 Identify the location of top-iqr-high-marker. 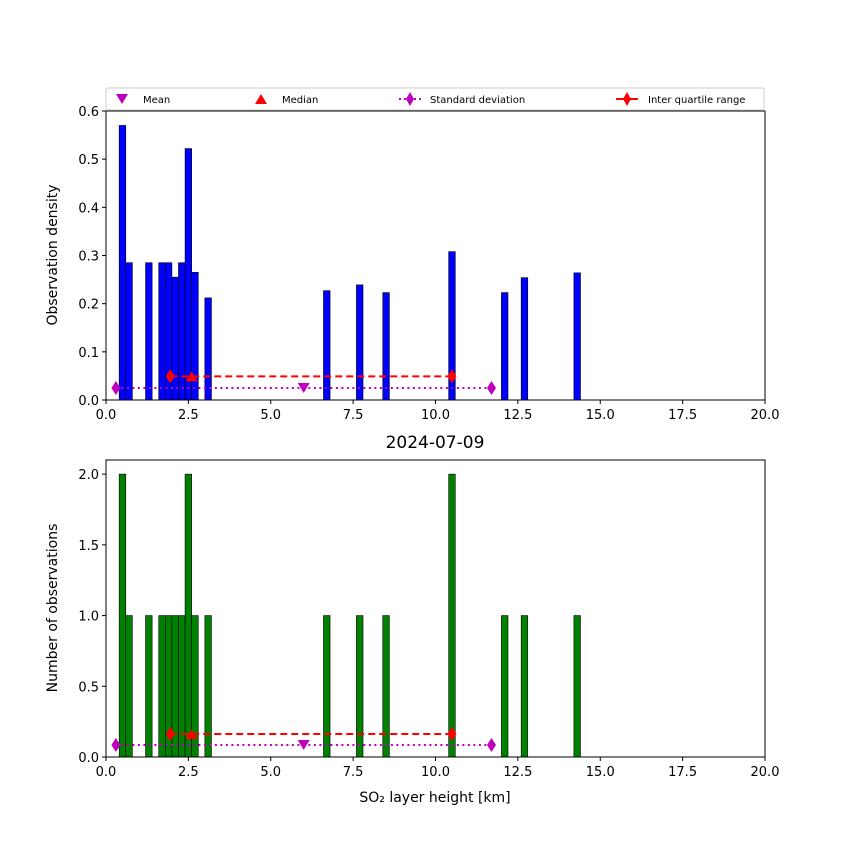
(452, 376).